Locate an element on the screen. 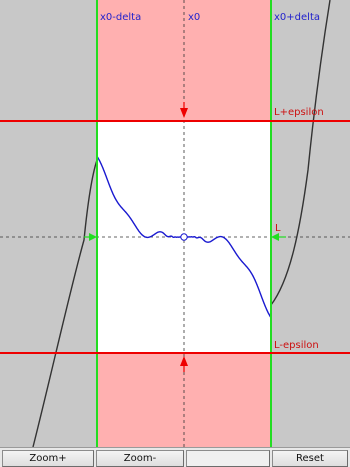 The image size is (350, 467). l-minus-epsilon-label: L-epsilon is located at coordinates (296, 345).